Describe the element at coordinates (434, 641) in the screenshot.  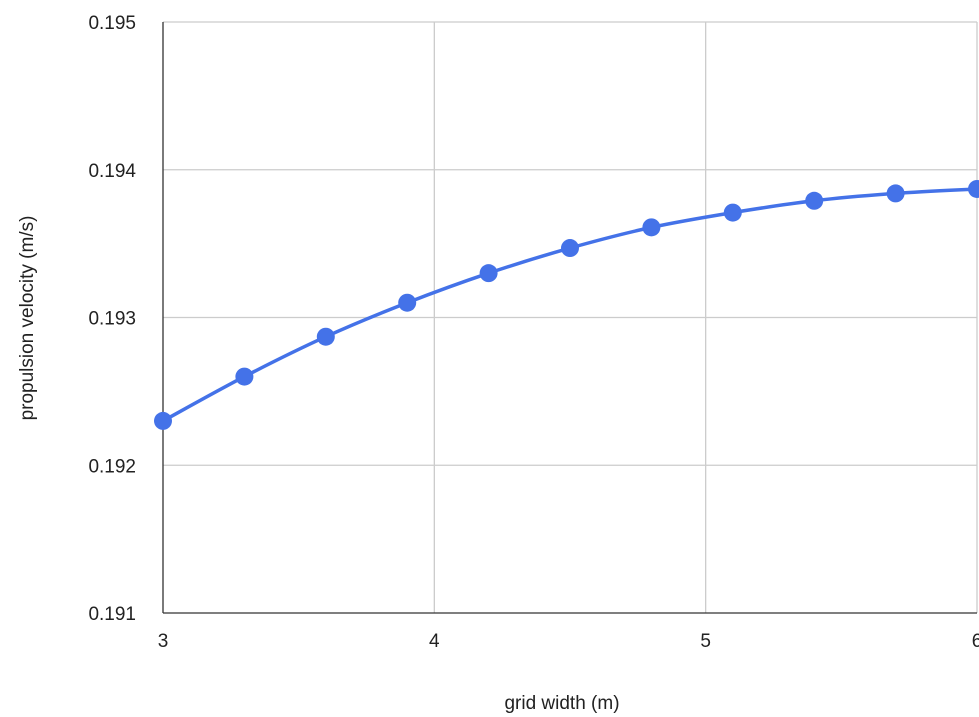
I see `x-tick-label: 4` at that location.